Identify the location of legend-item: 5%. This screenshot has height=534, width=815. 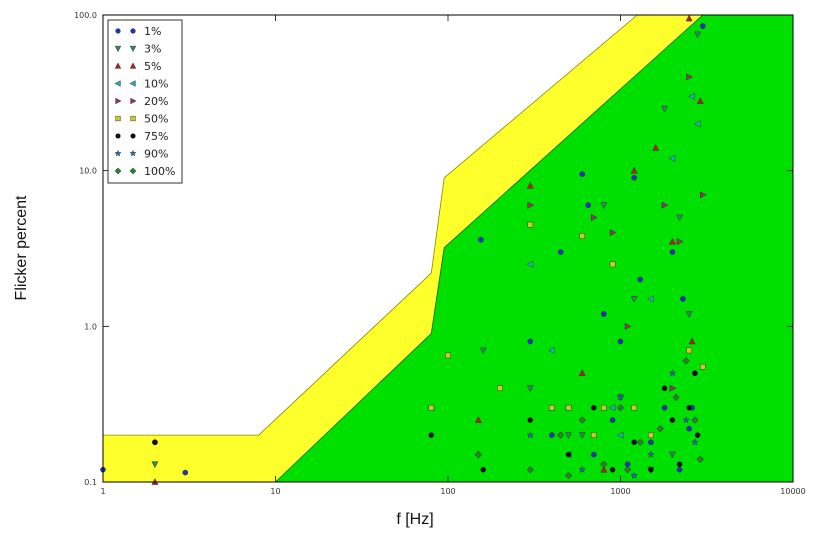
(137, 66).